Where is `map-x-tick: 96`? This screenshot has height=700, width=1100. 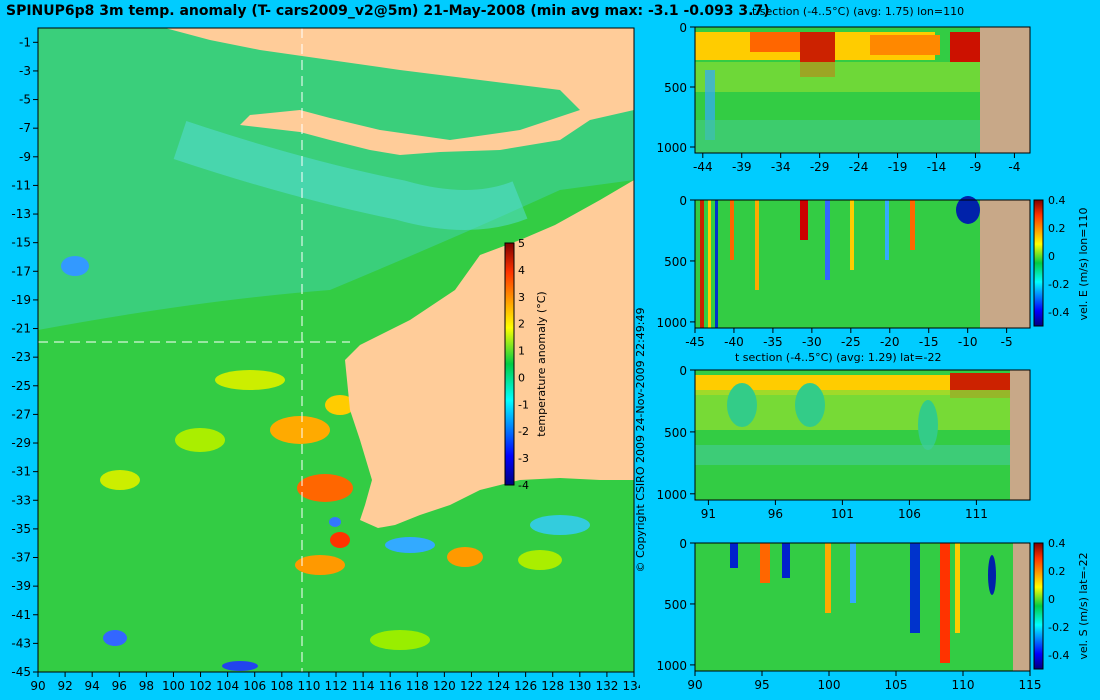 map-x-tick: 96 is located at coordinates (119, 686).